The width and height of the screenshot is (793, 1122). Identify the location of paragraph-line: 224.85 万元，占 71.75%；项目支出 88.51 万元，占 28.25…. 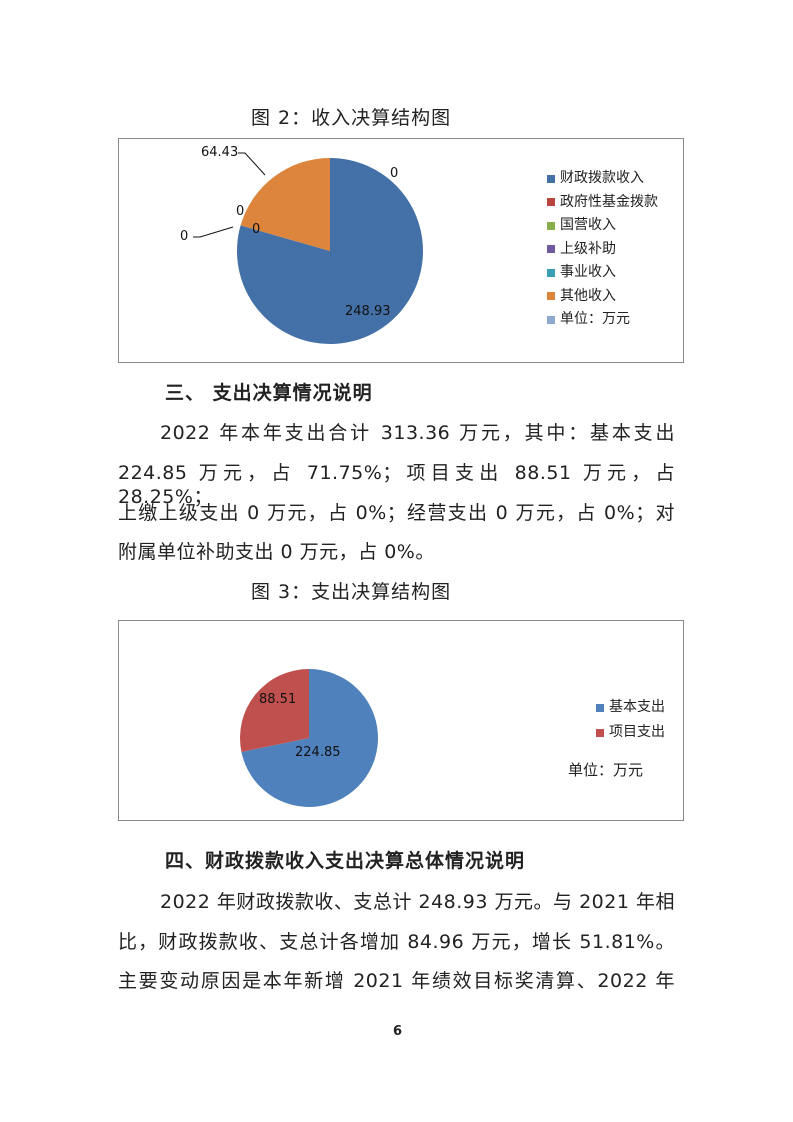
(396, 485).